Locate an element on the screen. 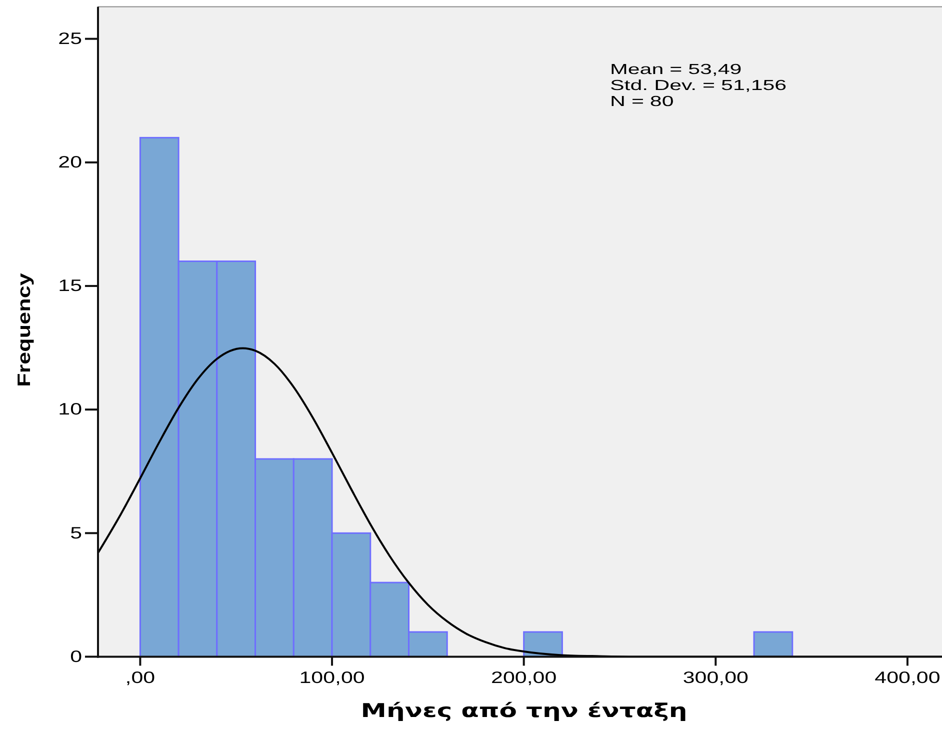  y-tick-label: 0 is located at coordinates (76, 657).